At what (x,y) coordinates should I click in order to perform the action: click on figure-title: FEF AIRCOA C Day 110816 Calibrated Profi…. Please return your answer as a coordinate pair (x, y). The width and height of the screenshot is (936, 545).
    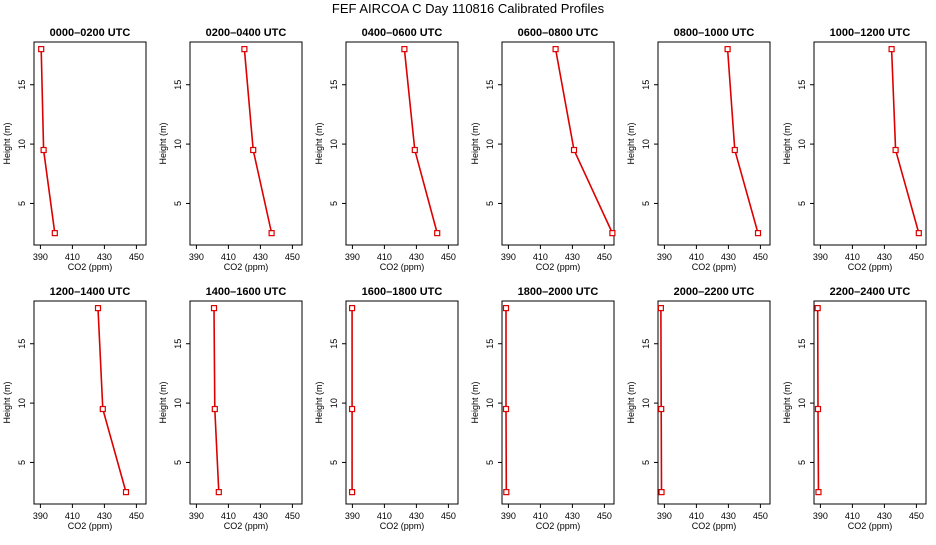
    Looking at the image, I should click on (468, 8).